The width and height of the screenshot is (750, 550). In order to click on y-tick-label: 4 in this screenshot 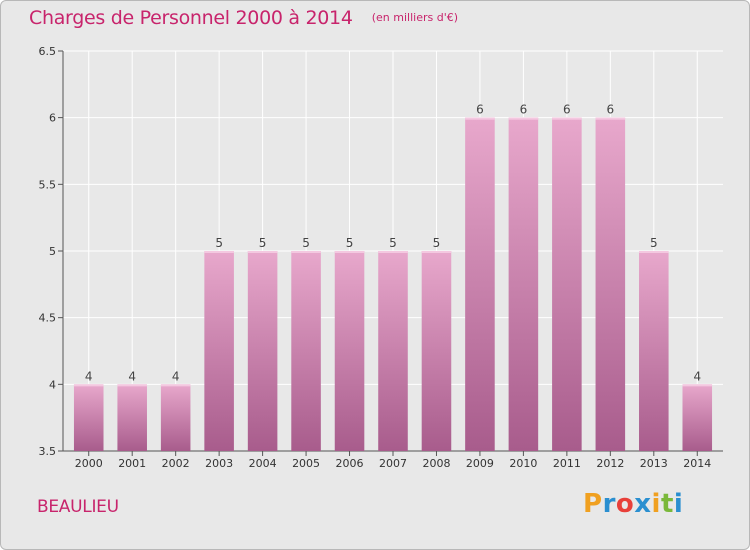, I will do `click(52, 384)`.